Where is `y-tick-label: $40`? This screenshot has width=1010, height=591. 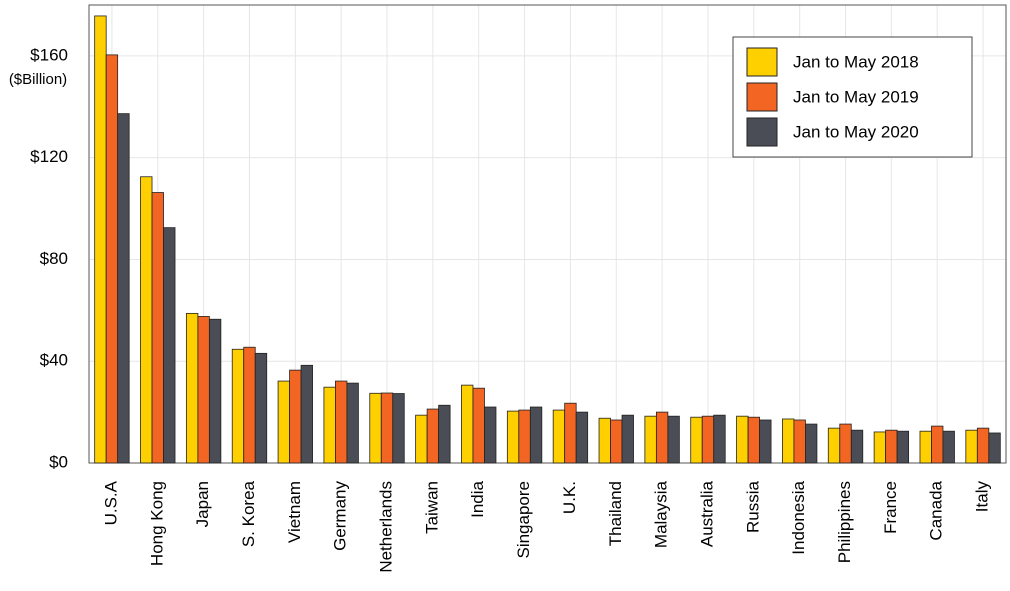 y-tick-label: $40 is located at coordinates (54, 360).